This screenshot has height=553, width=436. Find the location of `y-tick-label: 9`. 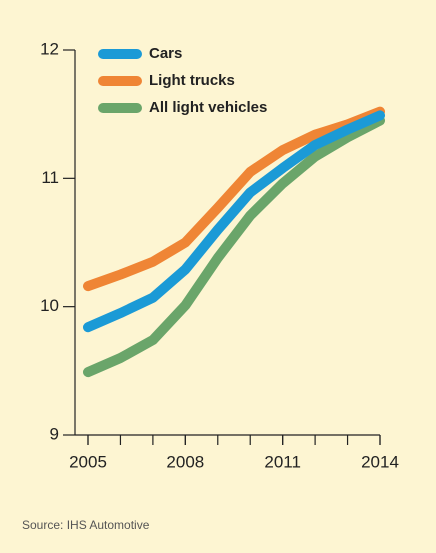

y-tick-label: 9 is located at coordinates (54, 433).